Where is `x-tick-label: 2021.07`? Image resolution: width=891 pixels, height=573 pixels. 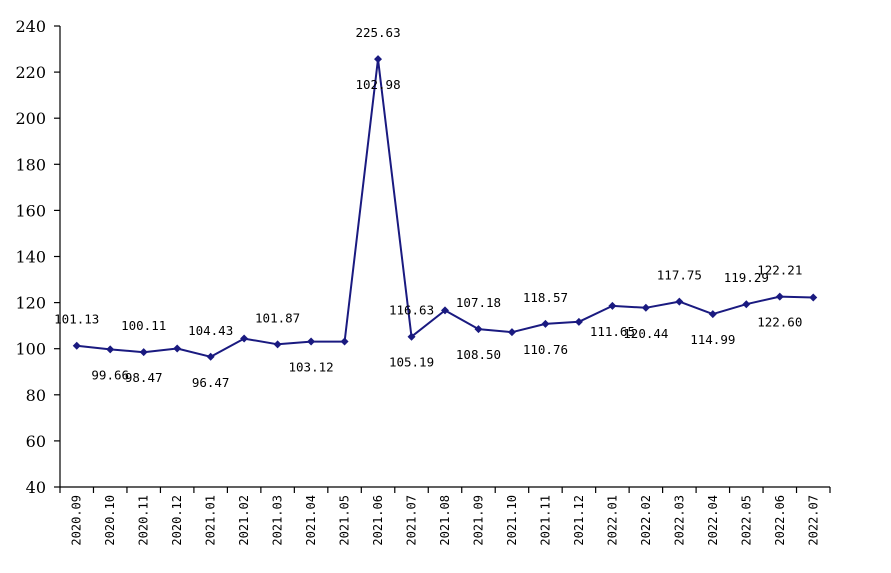
x-tick-label: 2021.07 is located at coordinates (412, 520).